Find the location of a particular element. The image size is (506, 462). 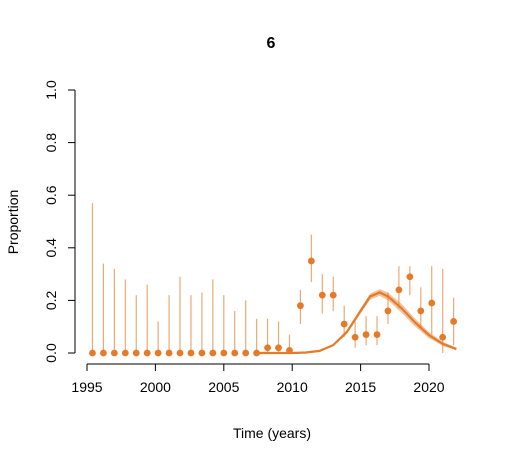

model-trend-line is located at coordinates (357, 323).